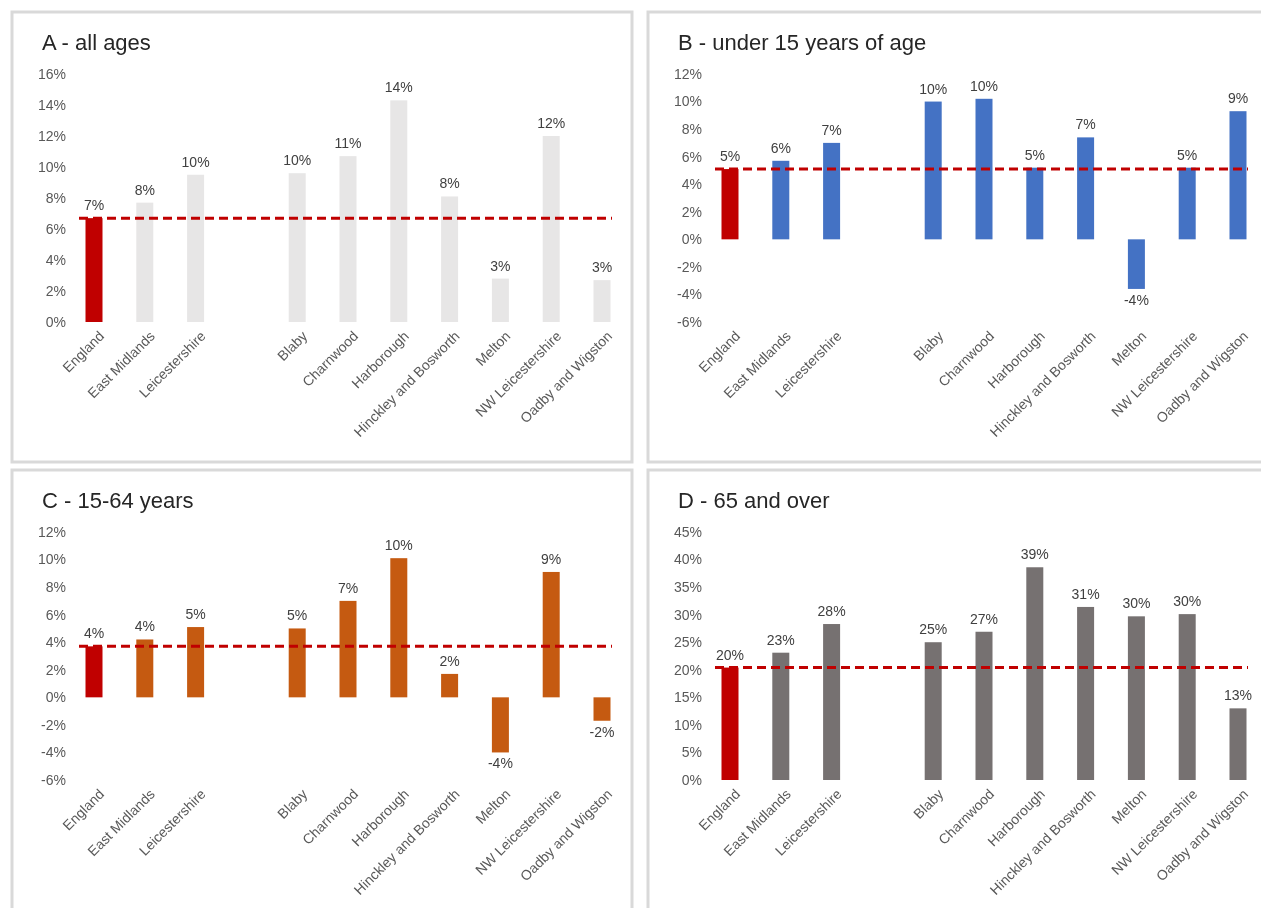  Describe the element at coordinates (348, 143) in the screenshot. I see `data-label: 11%` at that location.